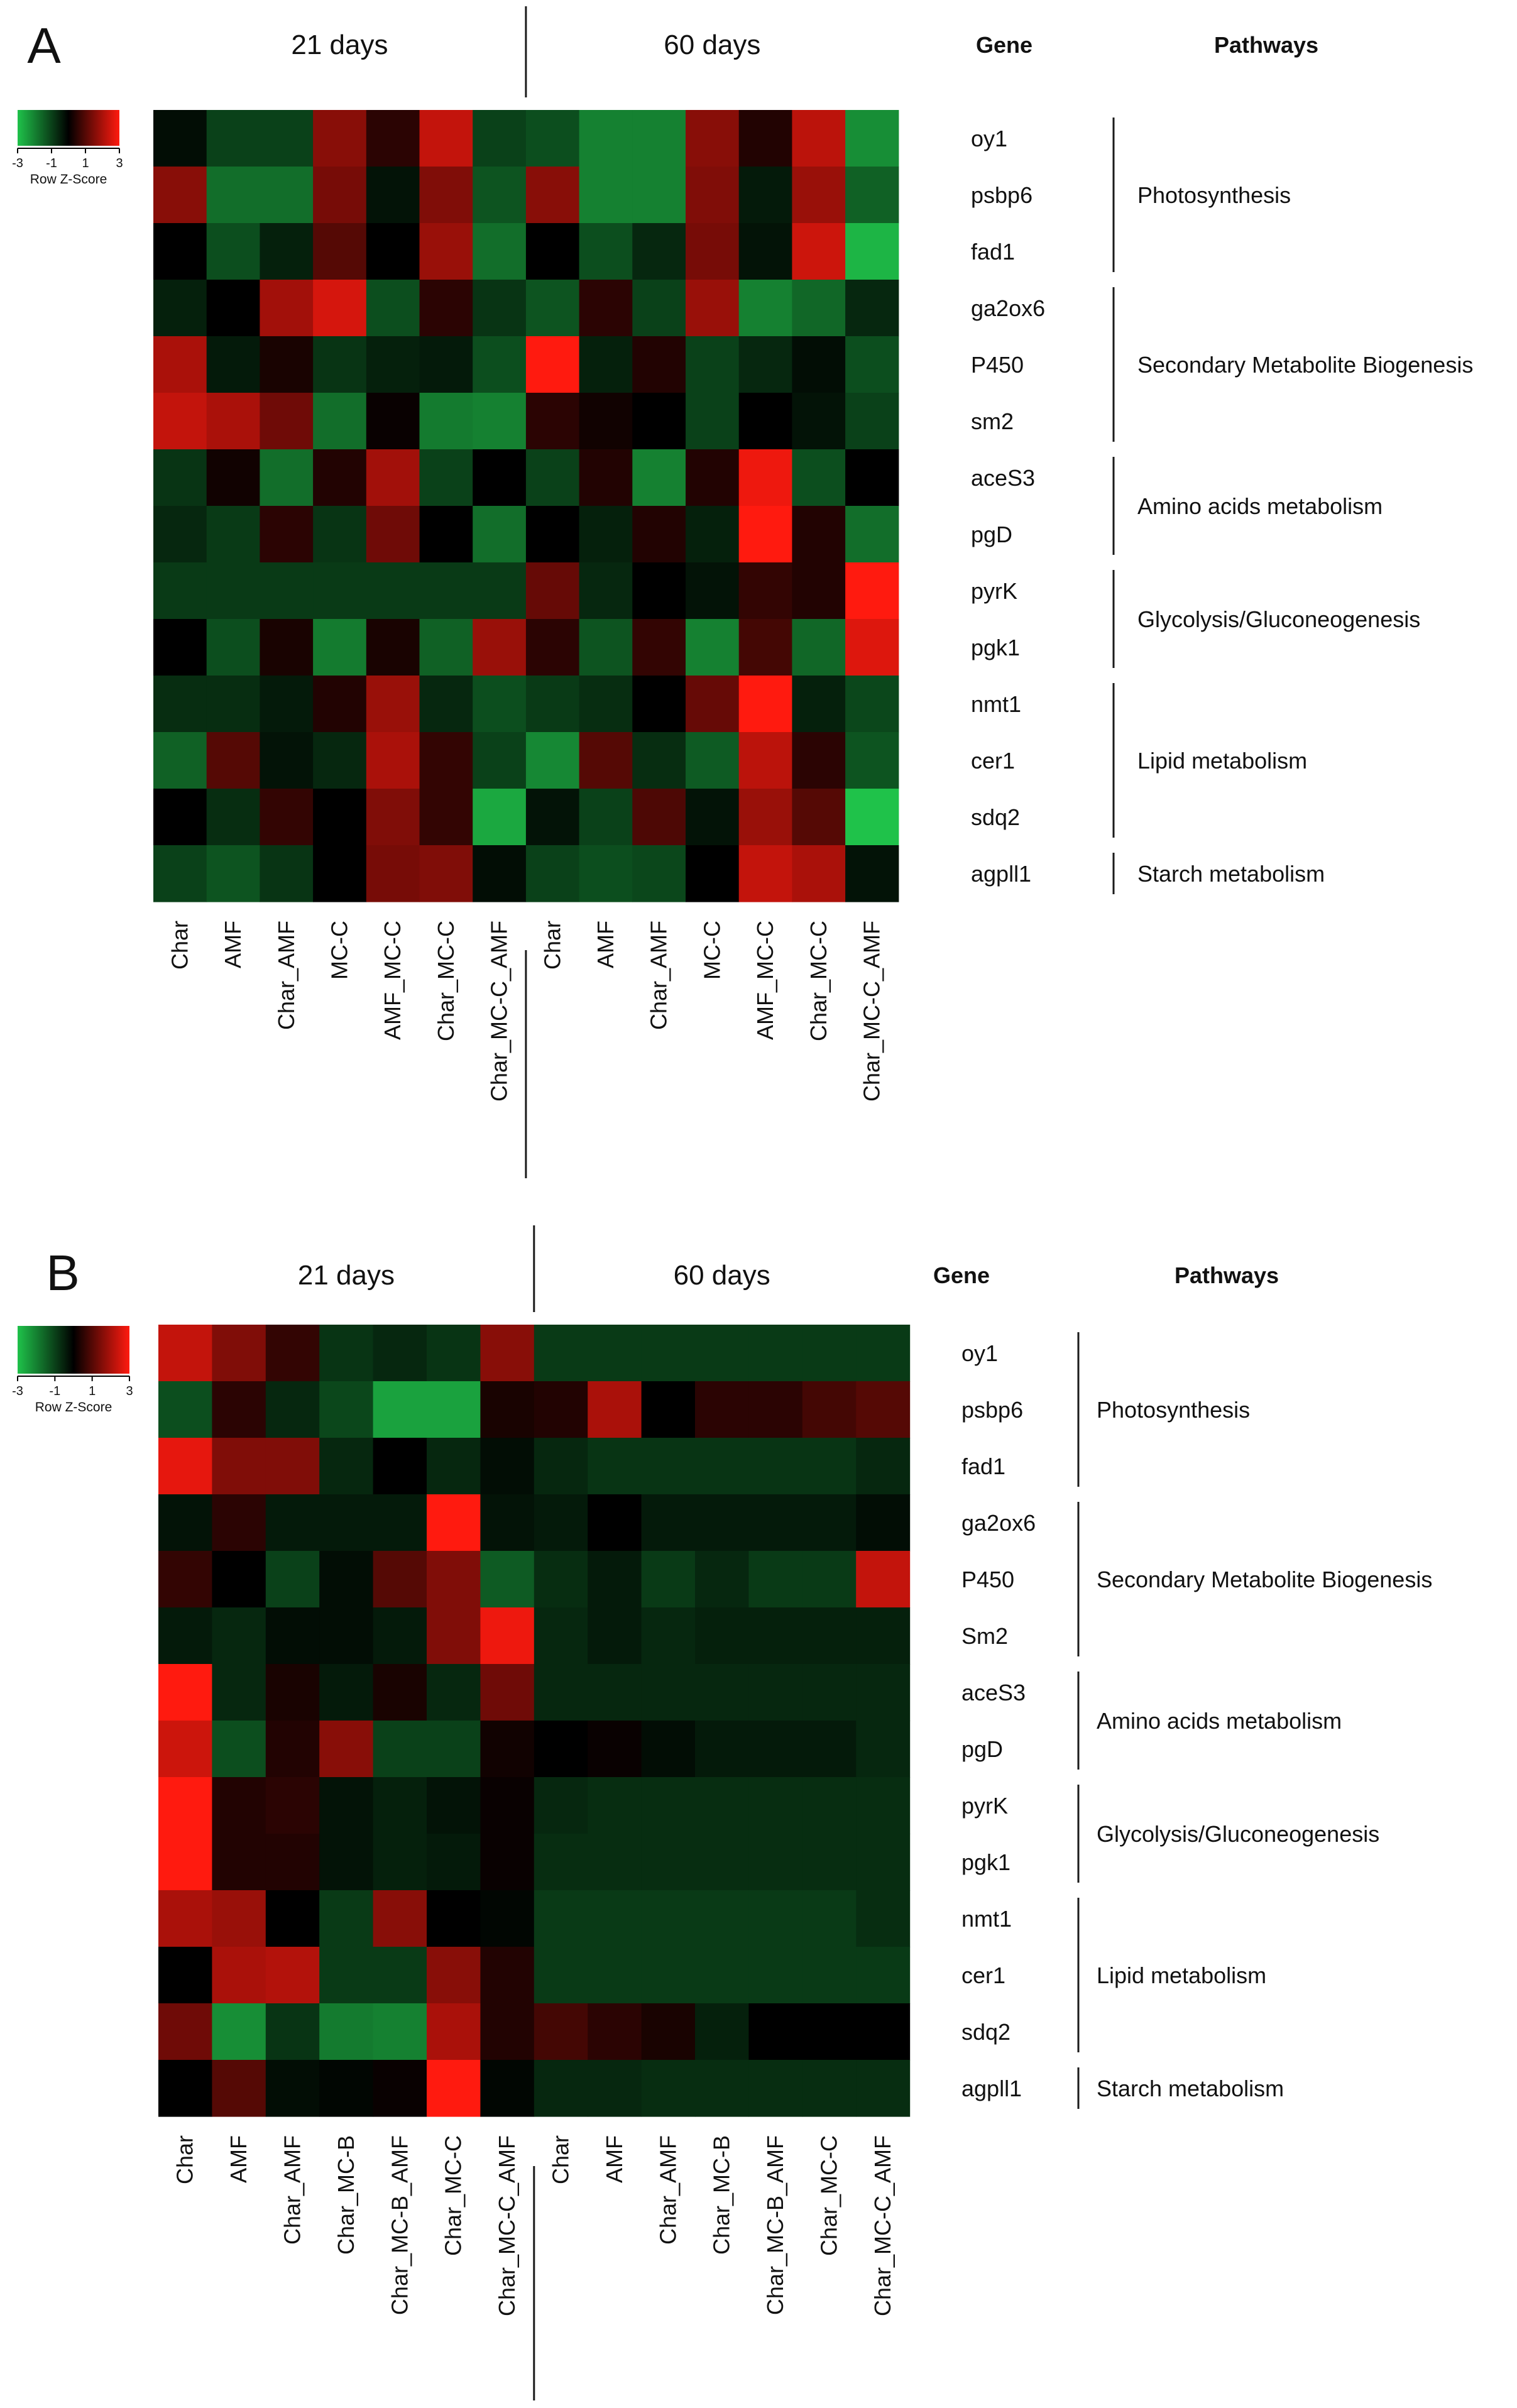  What do you see at coordinates (238, 2159) in the screenshot?
I see `column-label: AMF` at bounding box center [238, 2159].